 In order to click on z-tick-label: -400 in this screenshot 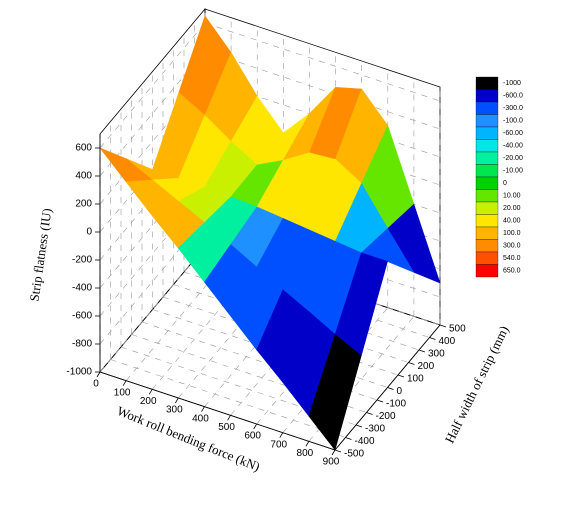, I will do `click(82, 288)`.